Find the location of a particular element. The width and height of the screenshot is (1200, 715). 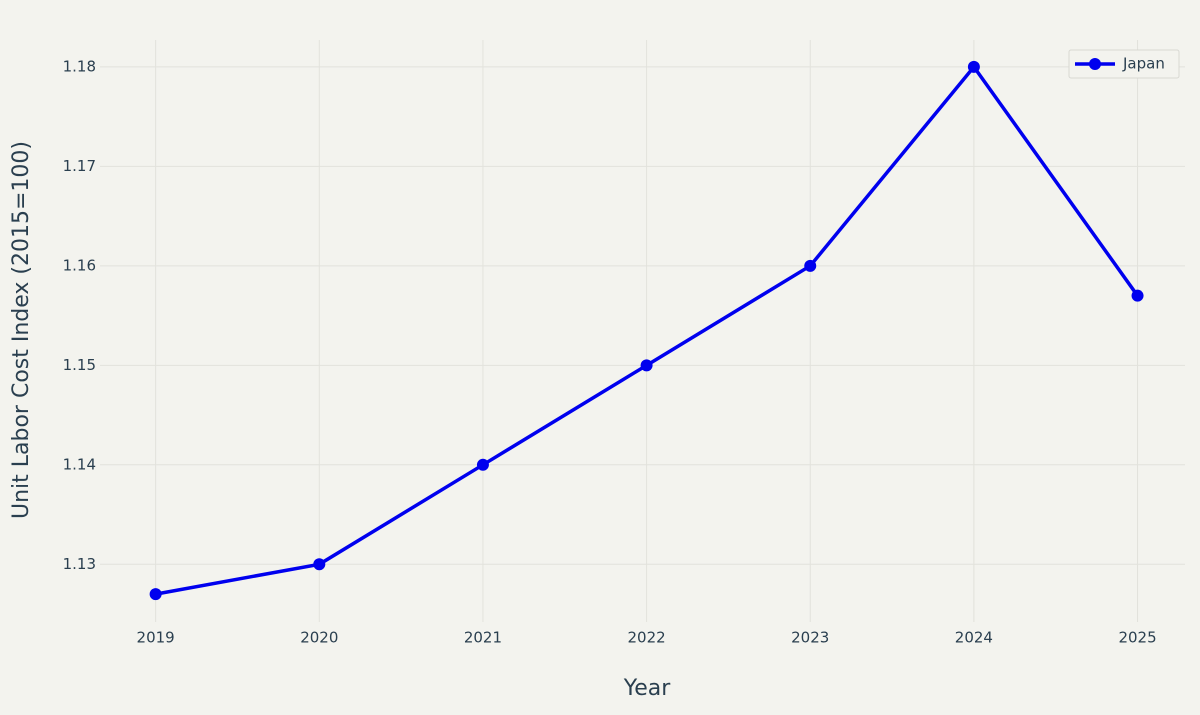

y-axis-title: Unit Labor Cost Index (2015=100) is located at coordinates (21, 330).